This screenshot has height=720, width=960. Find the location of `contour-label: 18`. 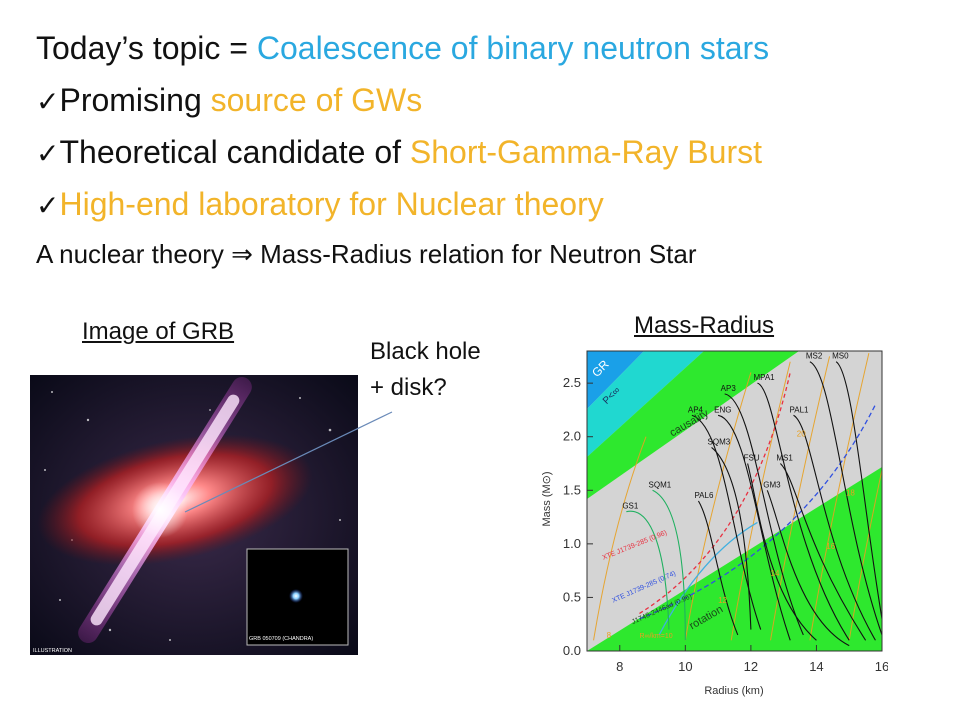

contour-label: 18 is located at coordinates (850, 493).